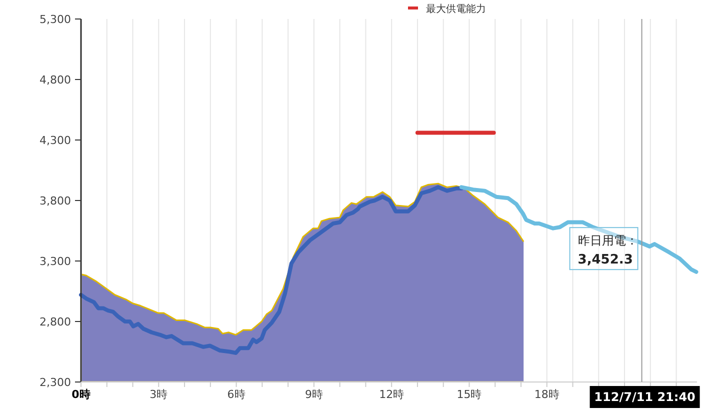 This screenshot has height=410, width=720. I want to click on y-tick-label: 2,300, so click(55, 382).